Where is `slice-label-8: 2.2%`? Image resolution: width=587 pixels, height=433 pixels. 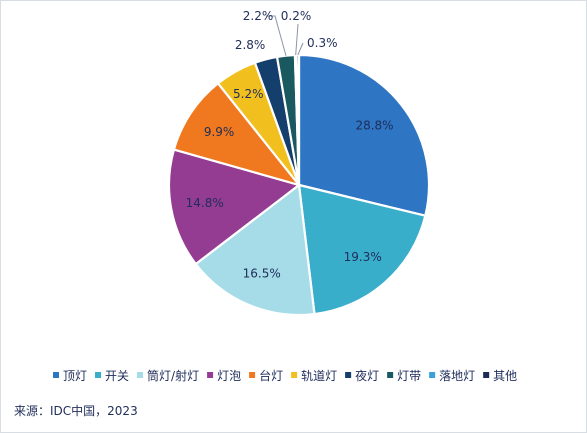
slice-label-8: 2.2% is located at coordinates (258, 16).